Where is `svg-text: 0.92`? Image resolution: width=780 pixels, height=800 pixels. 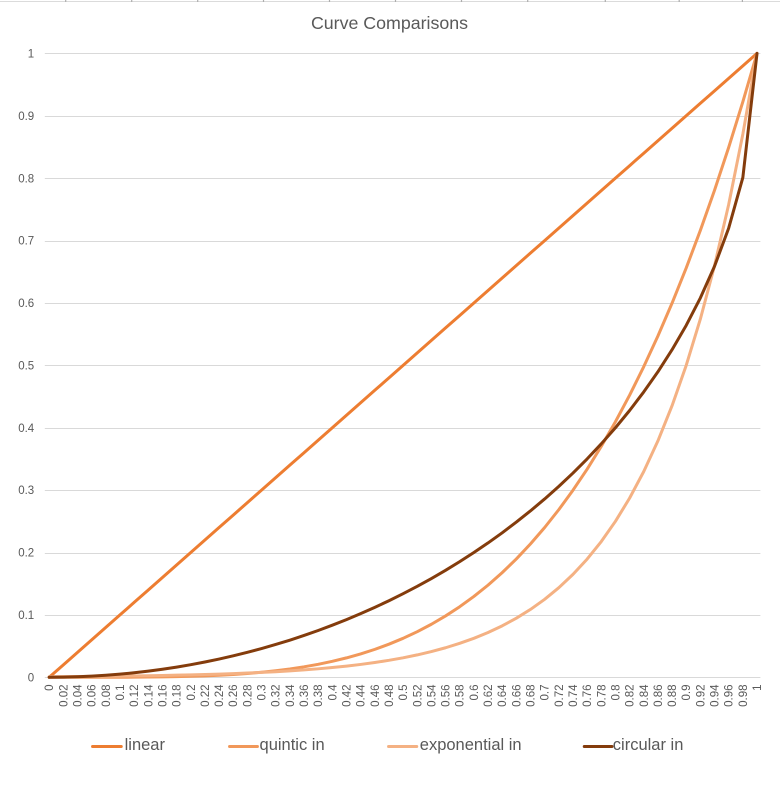
svg-text: 0.92 is located at coordinates (701, 696).